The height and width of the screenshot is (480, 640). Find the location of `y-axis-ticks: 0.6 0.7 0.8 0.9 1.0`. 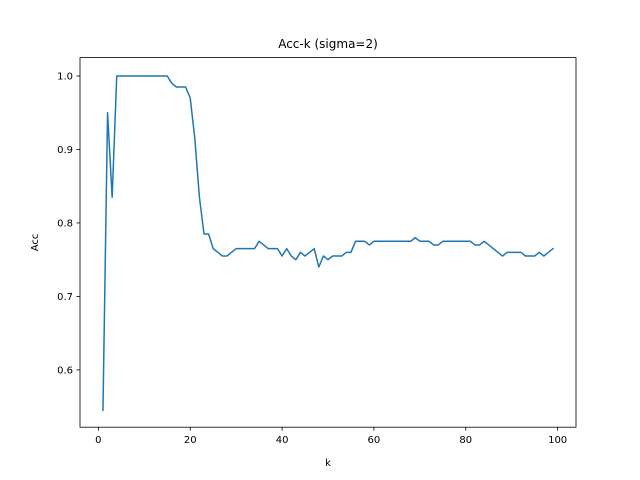

y-axis-ticks: 0.6 0.7 0.8 0.9 1.0 is located at coordinates (68, 223).